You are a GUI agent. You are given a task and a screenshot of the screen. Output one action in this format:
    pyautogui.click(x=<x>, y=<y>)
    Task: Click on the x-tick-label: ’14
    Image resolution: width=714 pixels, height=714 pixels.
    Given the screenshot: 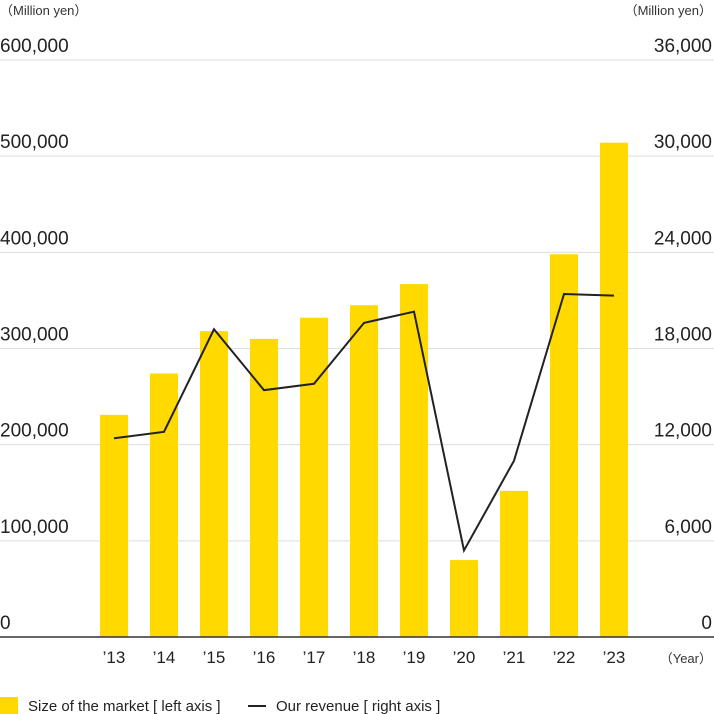 What is the action you would take?
    pyautogui.click(x=164, y=657)
    